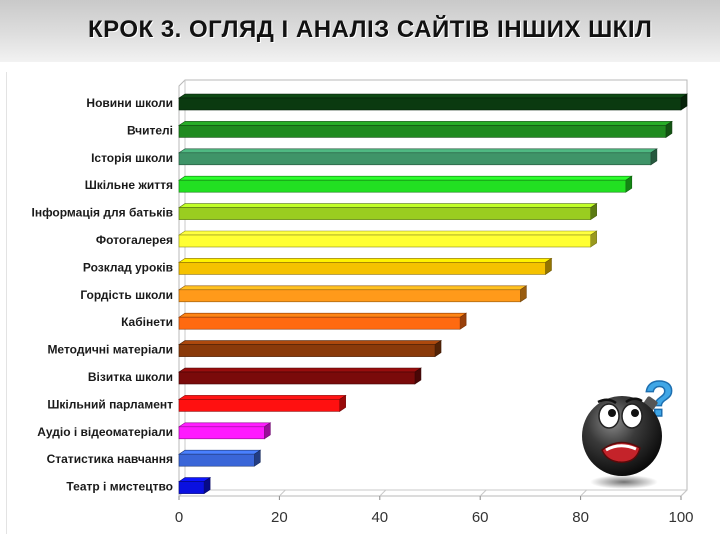 The height and width of the screenshot is (540, 720). What do you see at coordinates (110, 350) in the screenshot?
I see `category-label: Методичні матеріали` at bounding box center [110, 350].